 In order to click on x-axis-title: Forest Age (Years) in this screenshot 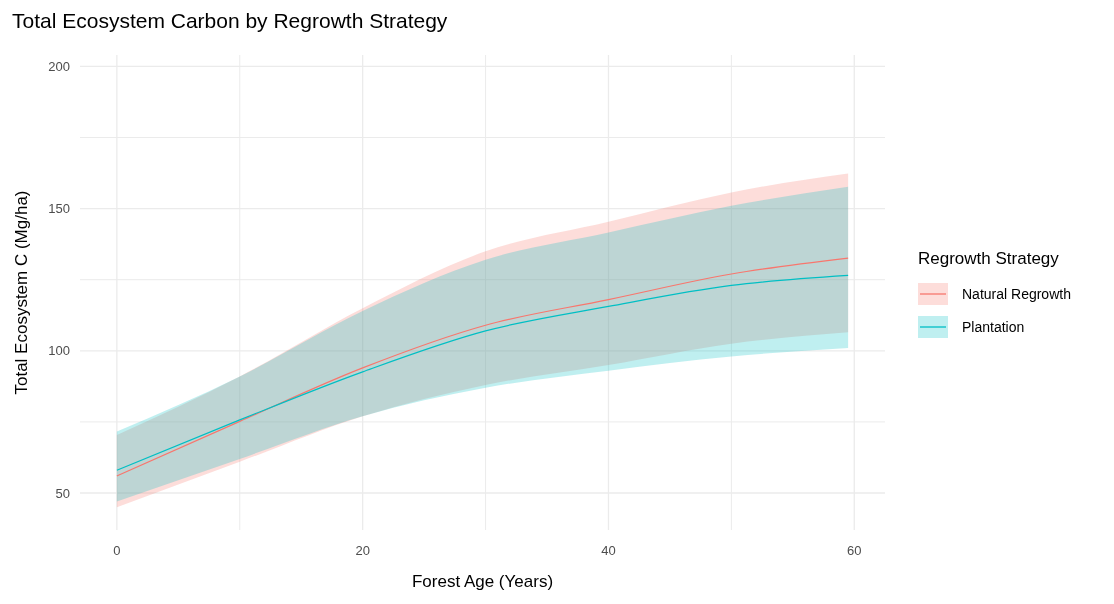, I will do `click(482, 581)`.